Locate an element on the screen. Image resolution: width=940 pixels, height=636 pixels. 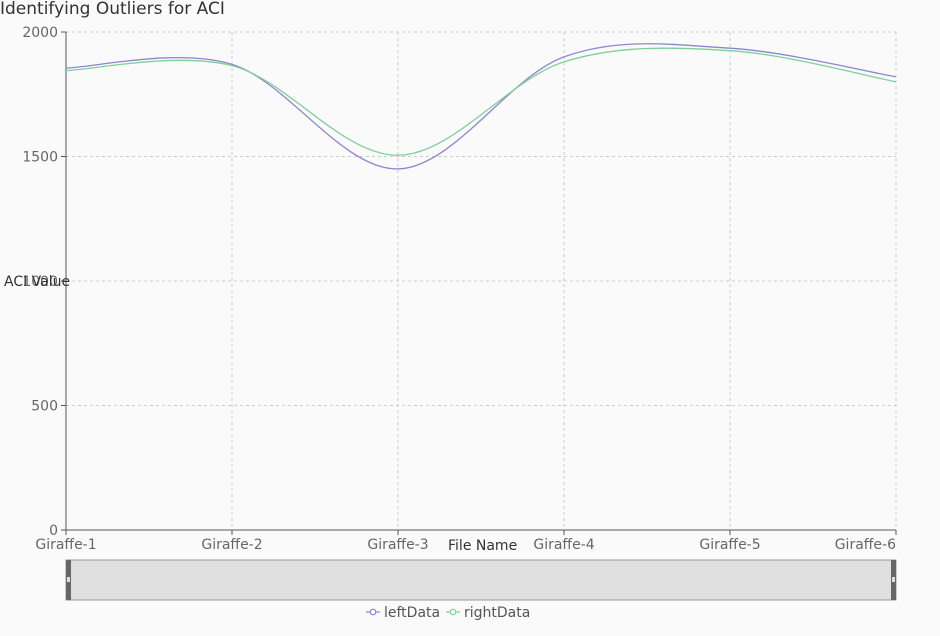
y-tick-label: 500 is located at coordinates (44, 407).